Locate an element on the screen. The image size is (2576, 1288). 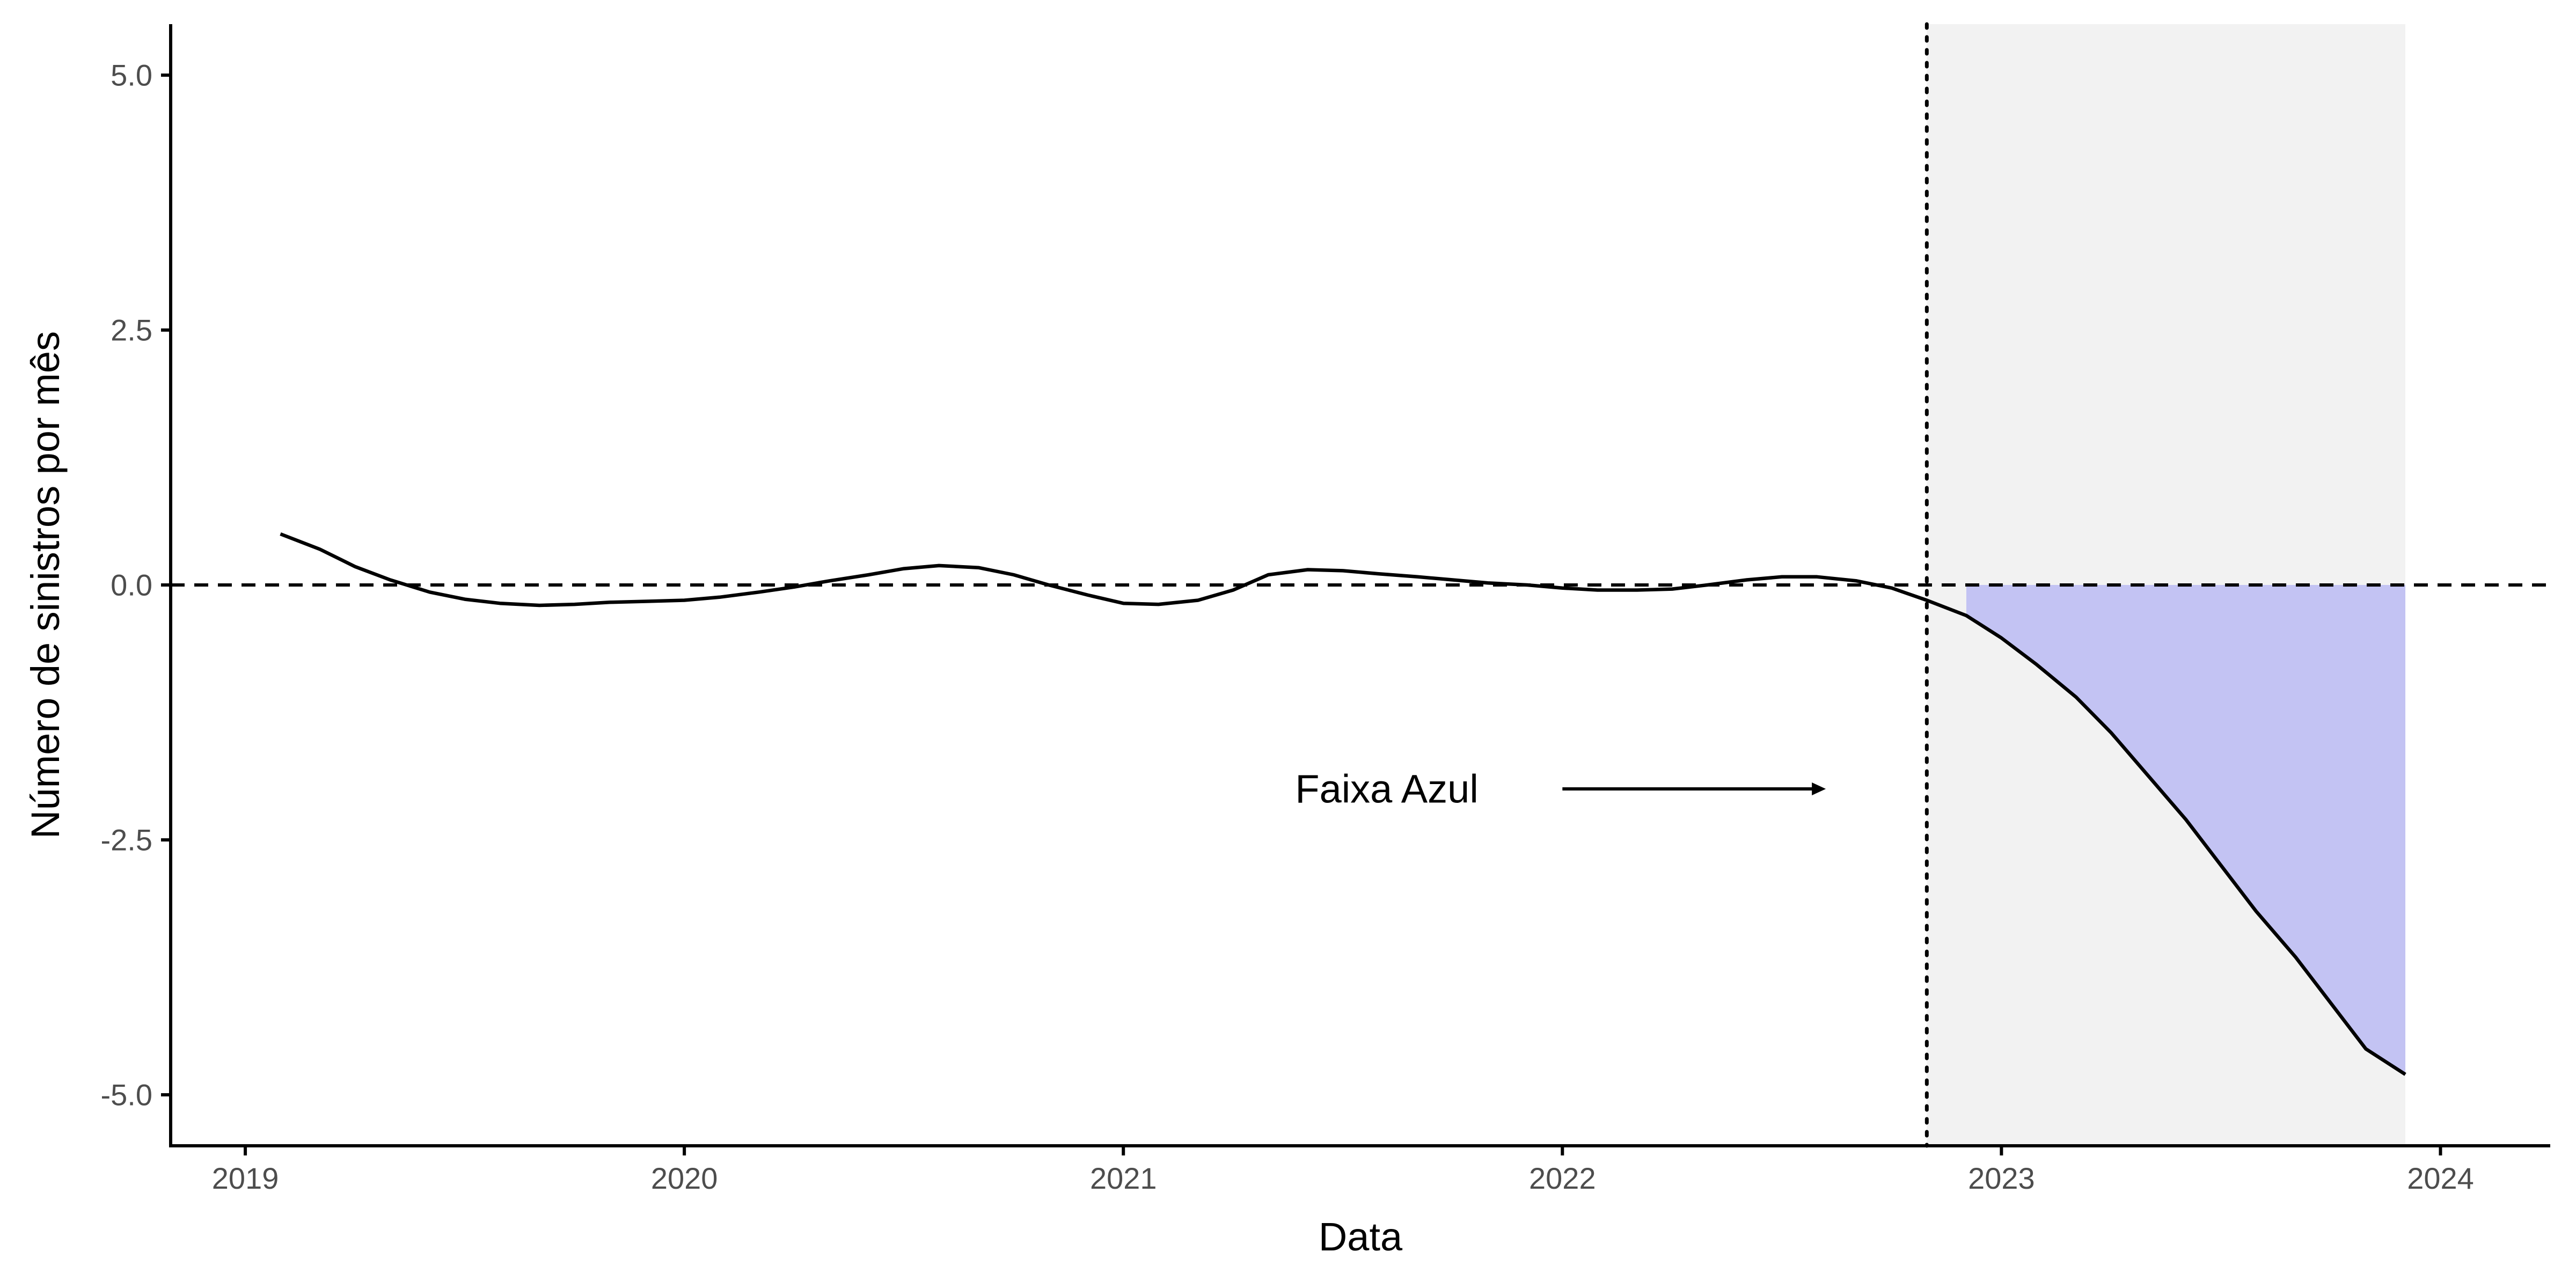
y-tick-label: 2.5 is located at coordinates (131, 330).